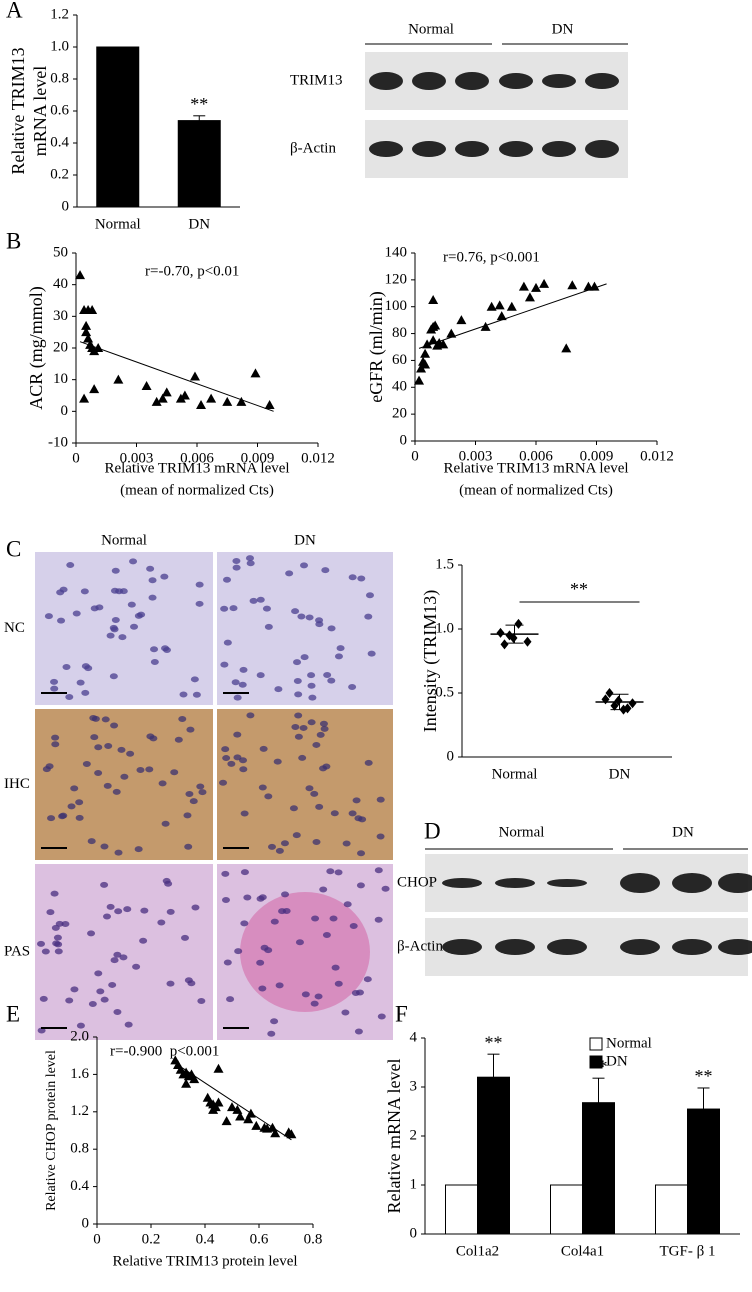 Image resolution: width=752 pixels, height=1292 pixels. What do you see at coordinates (118, 224) in the screenshot?
I see `x-tick-label: Normal` at bounding box center [118, 224].